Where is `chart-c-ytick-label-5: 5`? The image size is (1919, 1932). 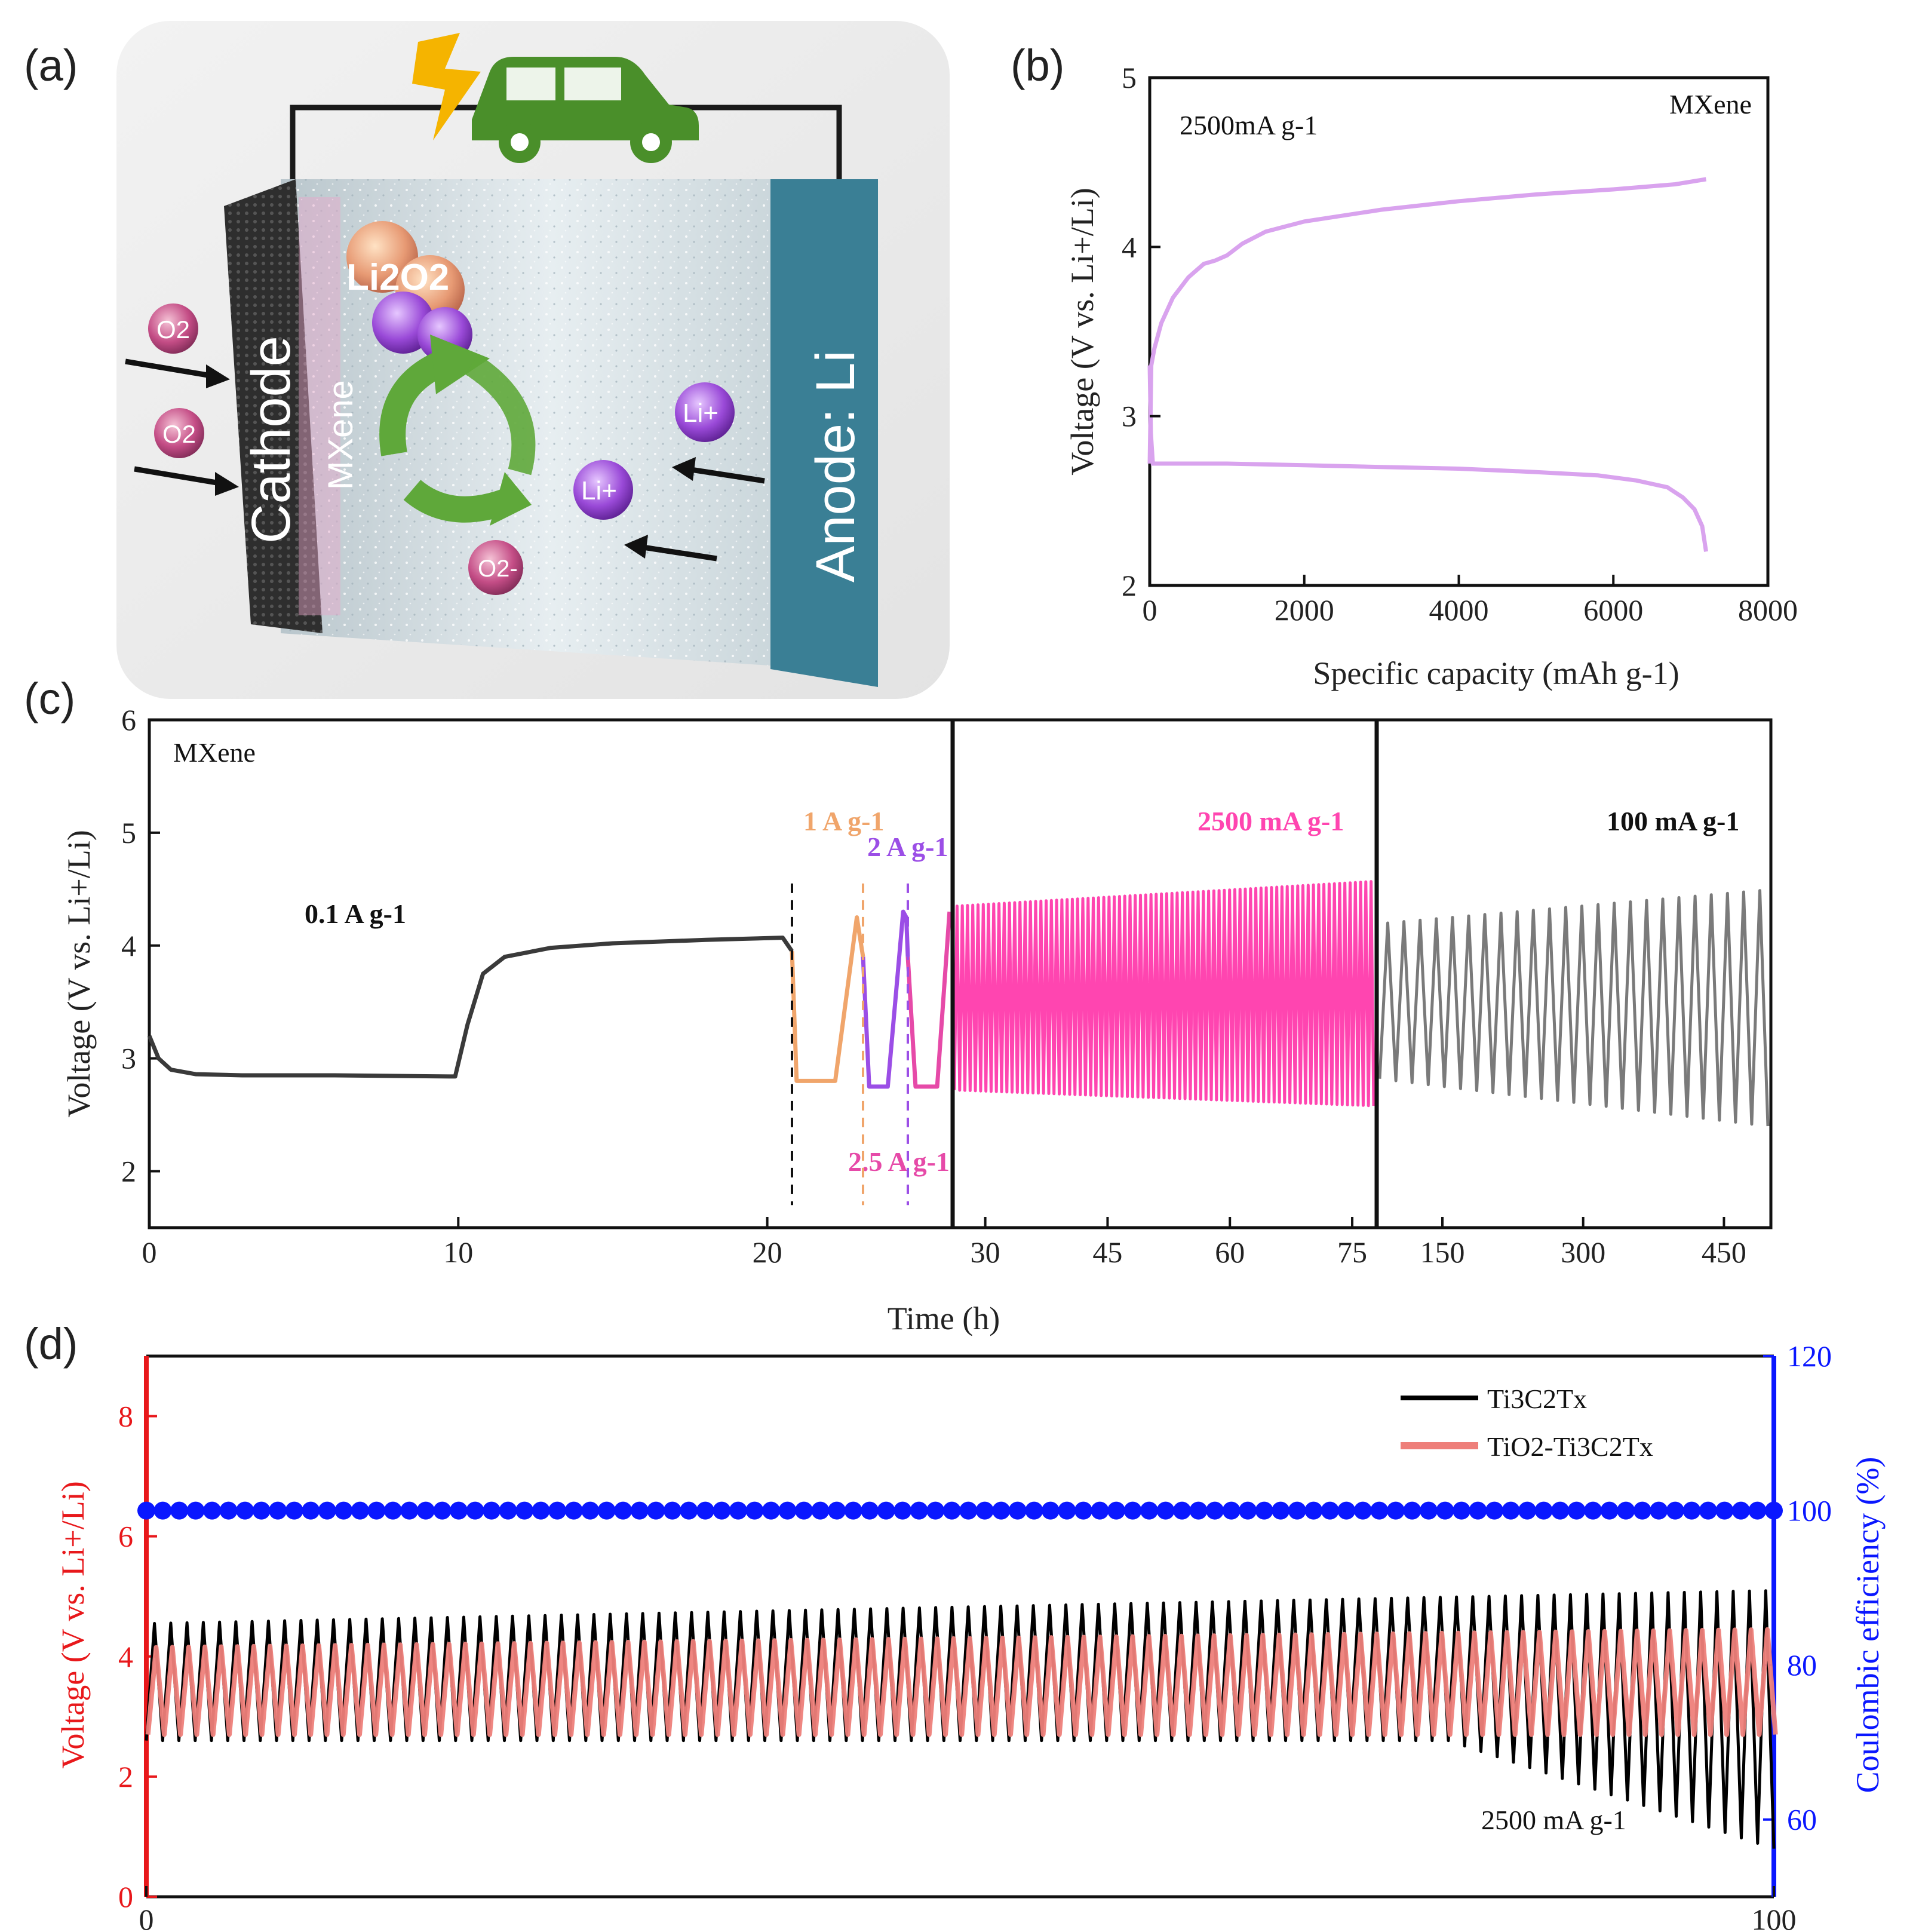 chart-c-ytick-label-5: 5 is located at coordinates (128, 833).